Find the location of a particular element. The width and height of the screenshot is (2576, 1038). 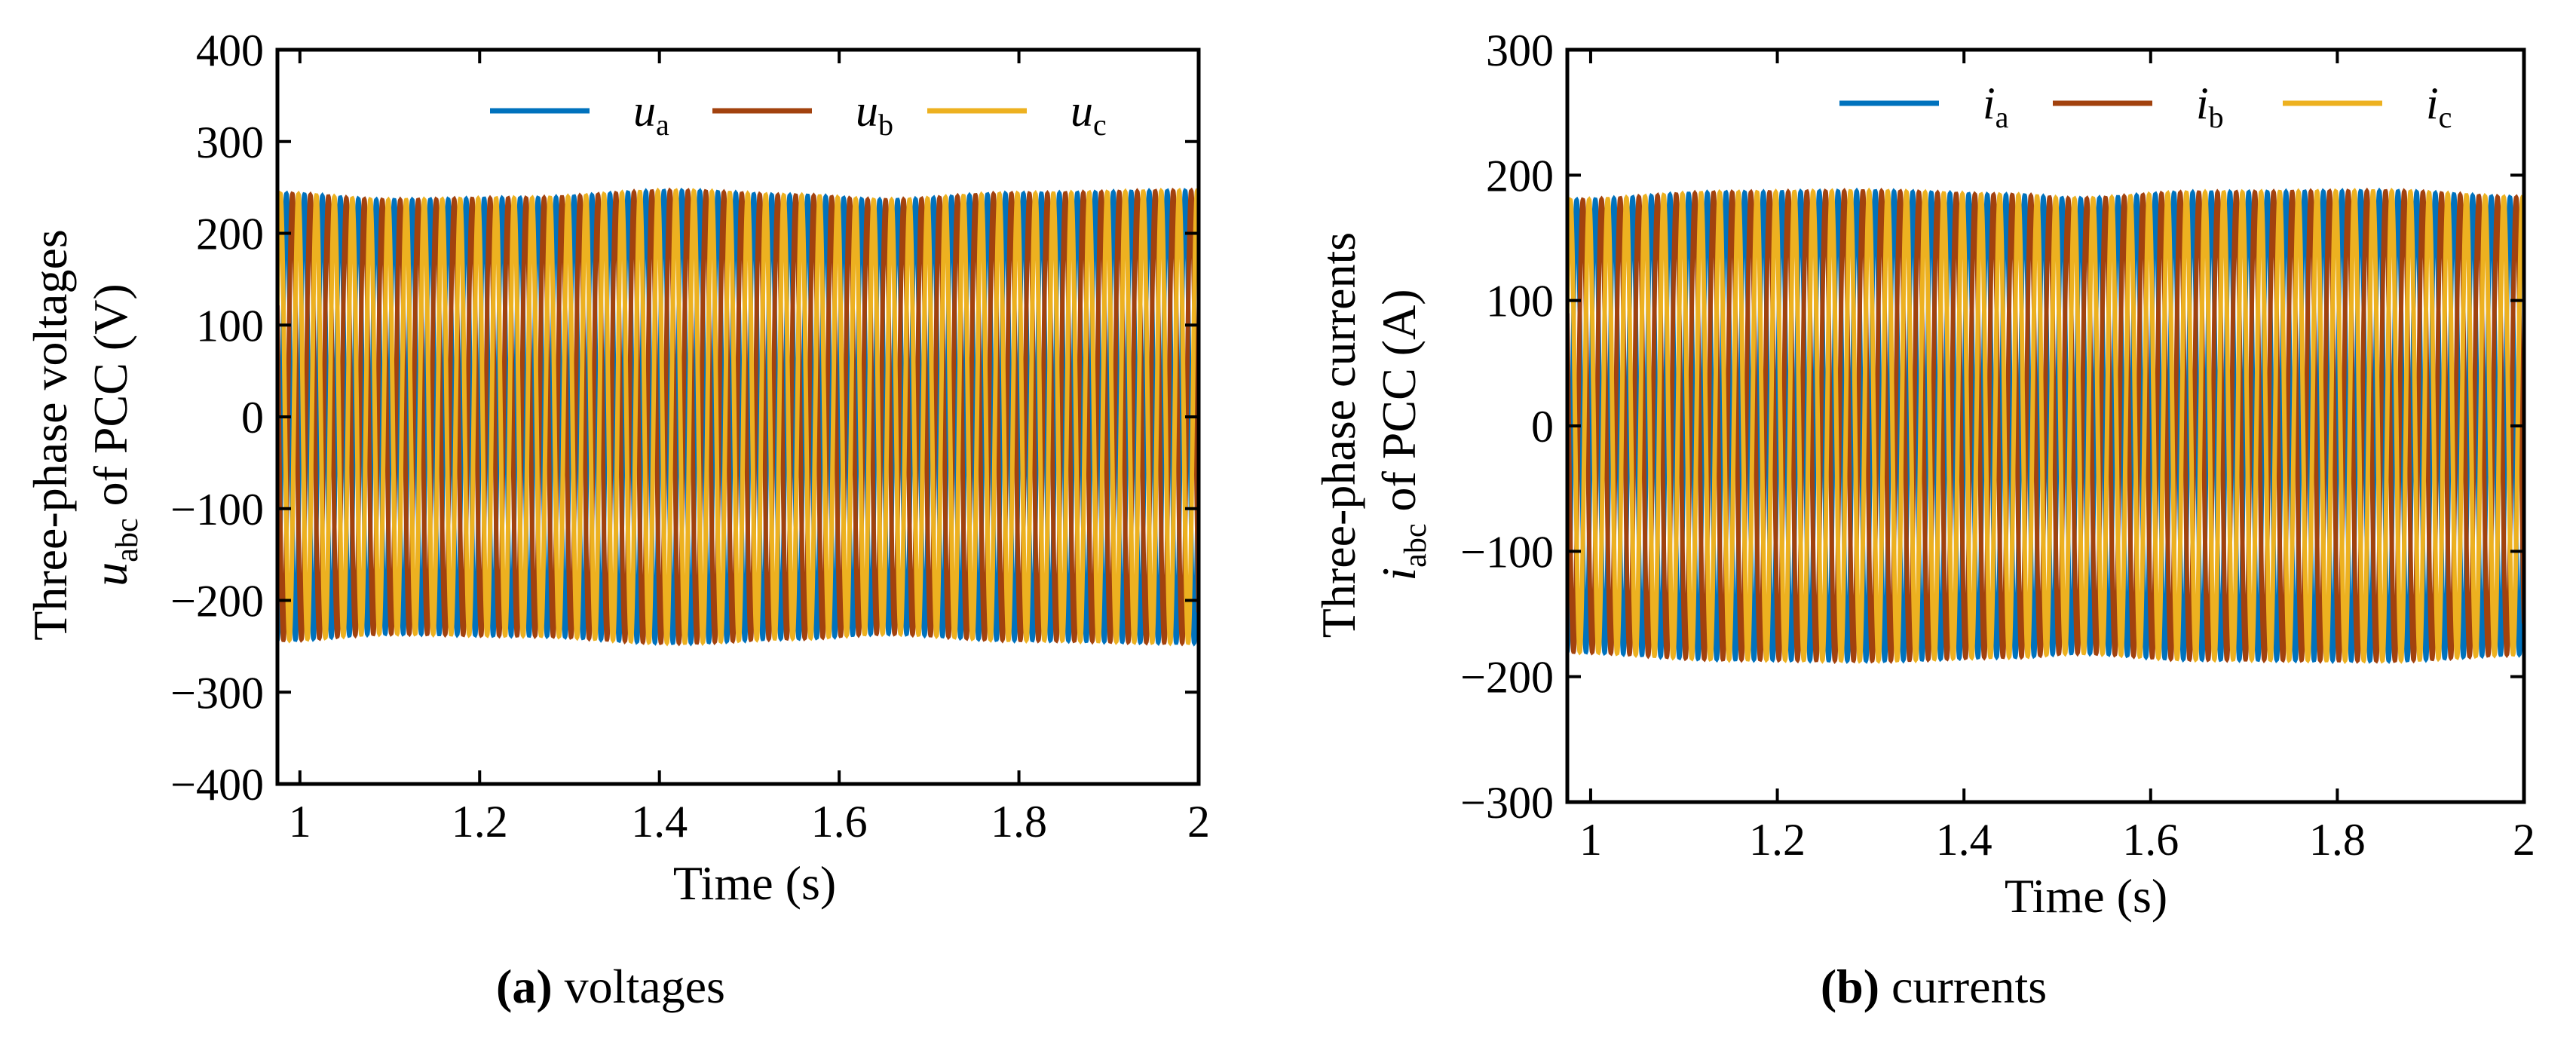

xlabel-currents: Time (s) is located at coordinates (2086, 896).